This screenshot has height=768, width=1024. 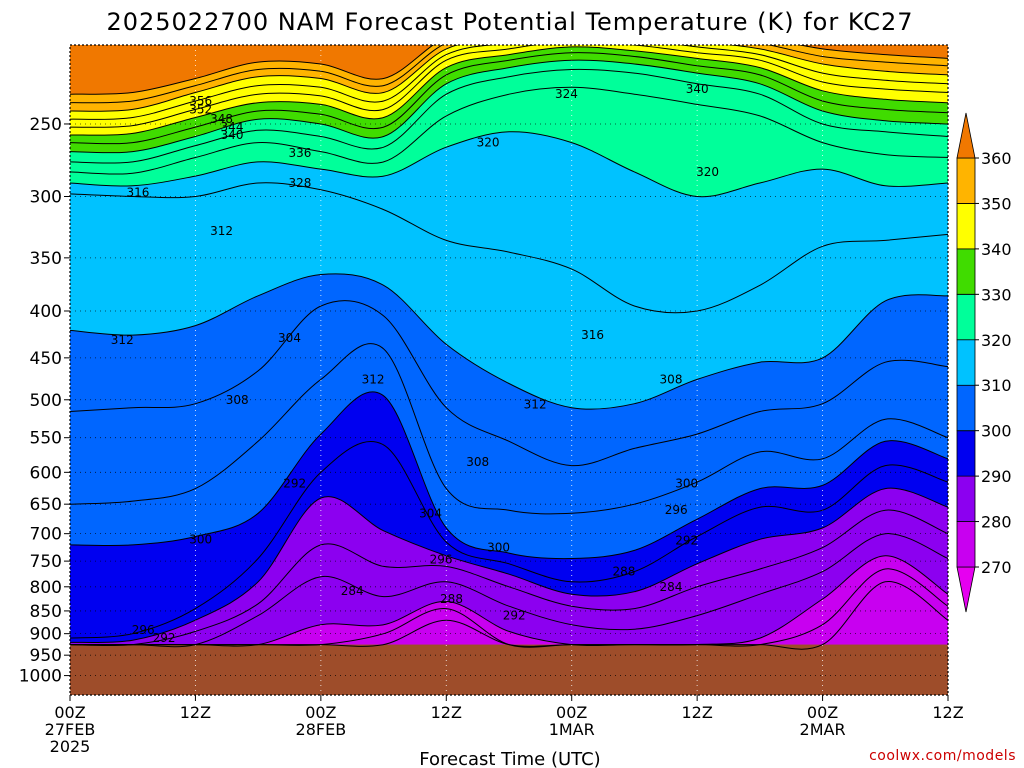 What do you see at coordinates (46, 125) in the screenshot?
I see `y-tick-label: 250` at bounding box center [46, 125].